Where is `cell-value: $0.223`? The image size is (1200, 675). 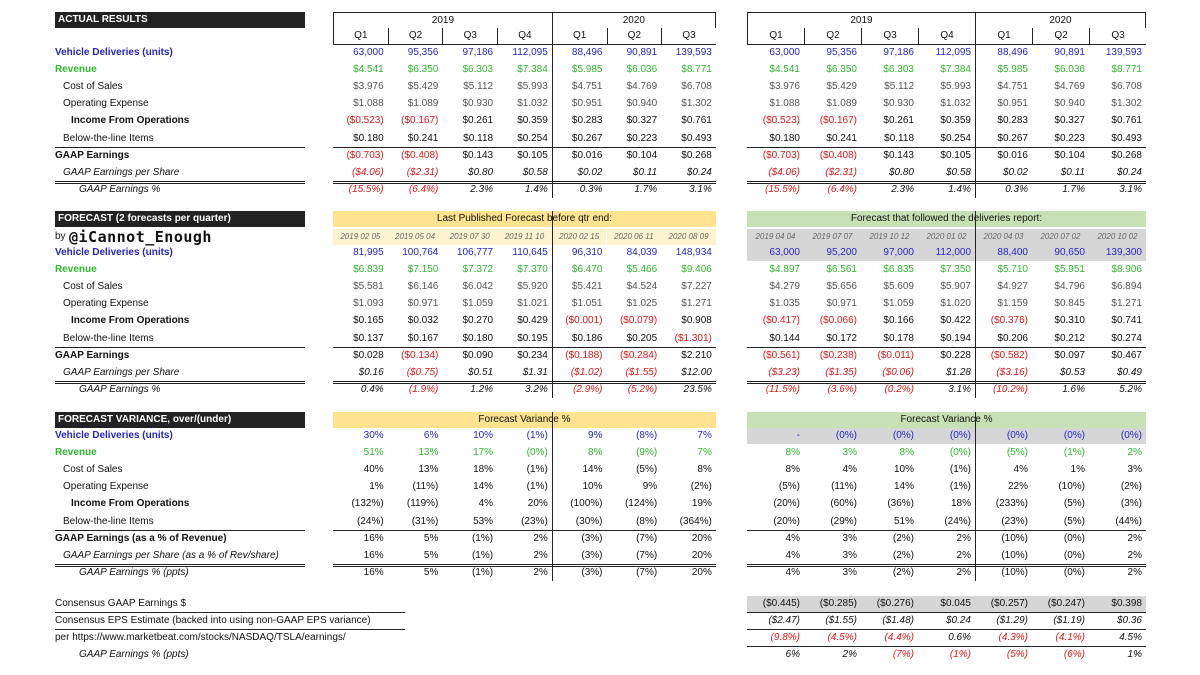
cell-value: $0.223 is located at coordinates (1069, 138).